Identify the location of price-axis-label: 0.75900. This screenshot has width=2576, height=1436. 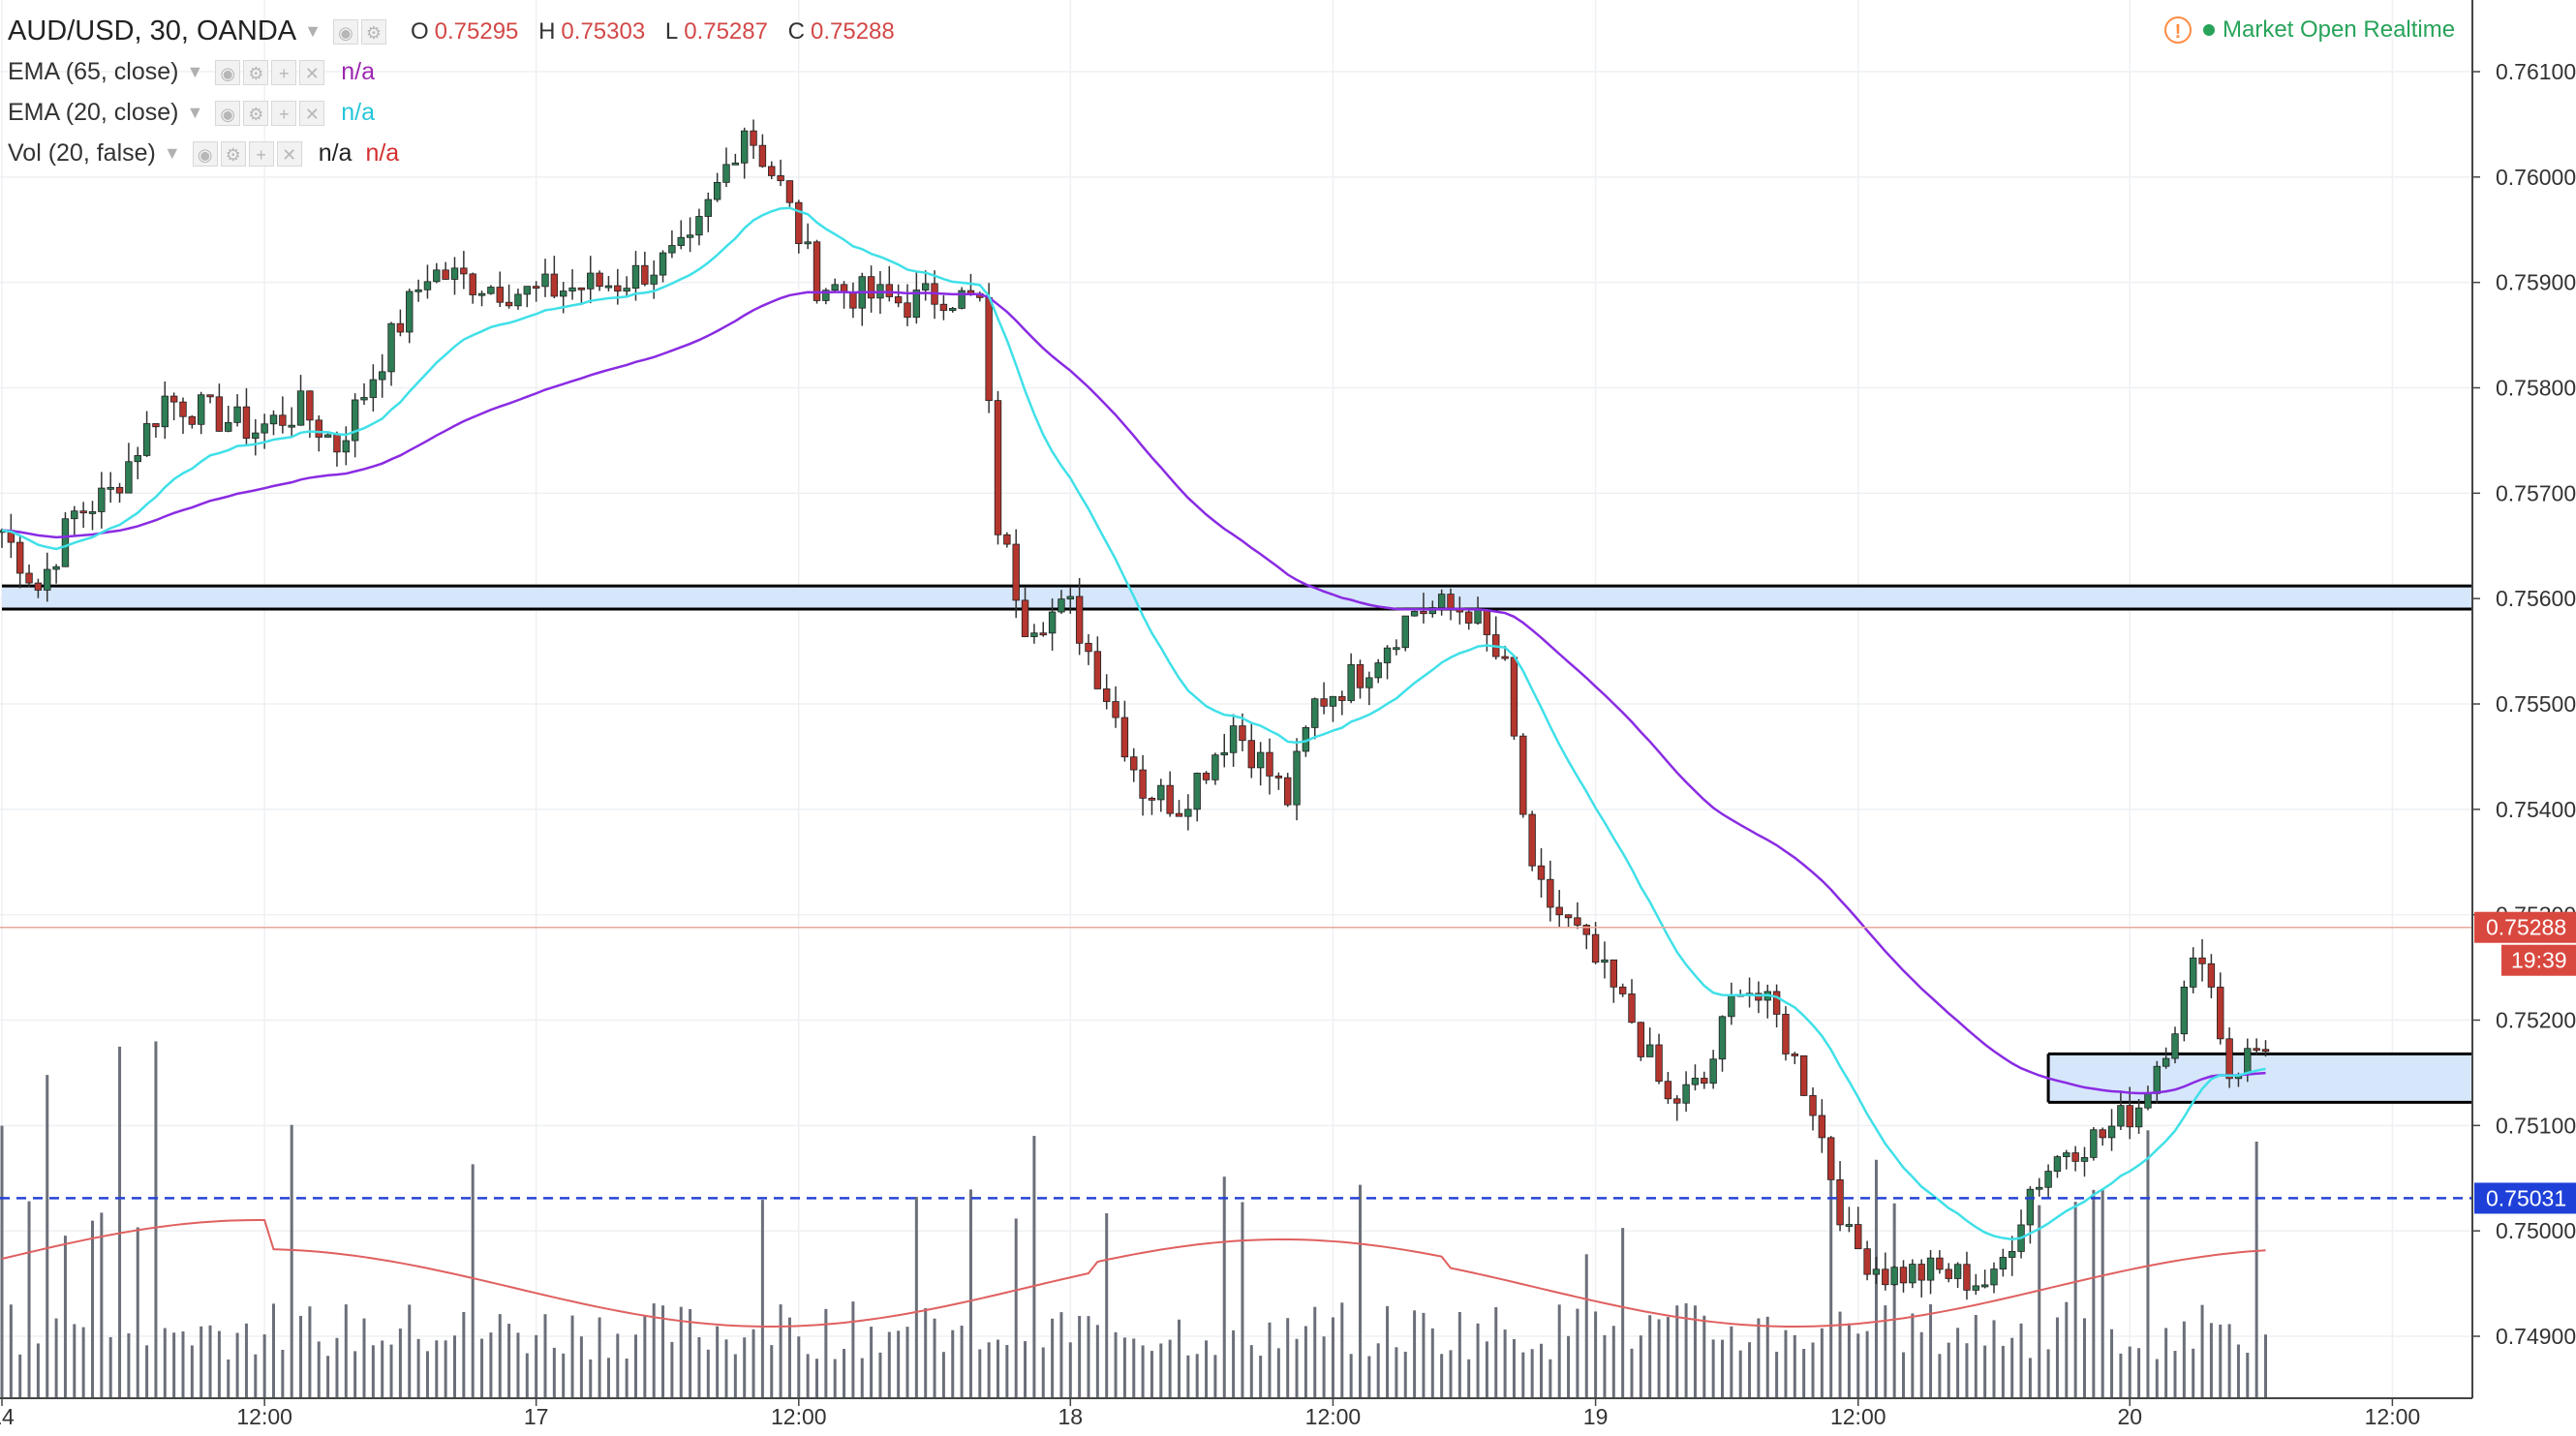
(2536, 282).